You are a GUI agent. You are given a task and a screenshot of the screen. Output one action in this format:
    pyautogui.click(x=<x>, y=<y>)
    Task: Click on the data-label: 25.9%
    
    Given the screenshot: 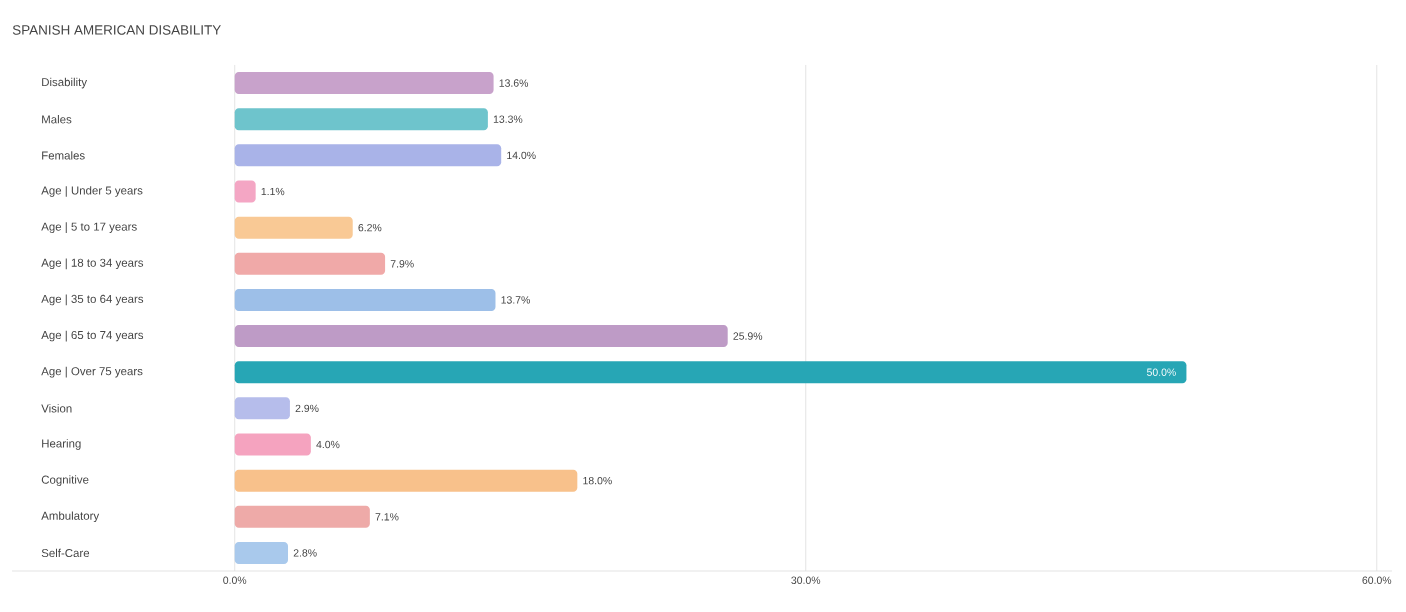 What is the action you would take?
    pyautogui.click(x=748, y=336)
    